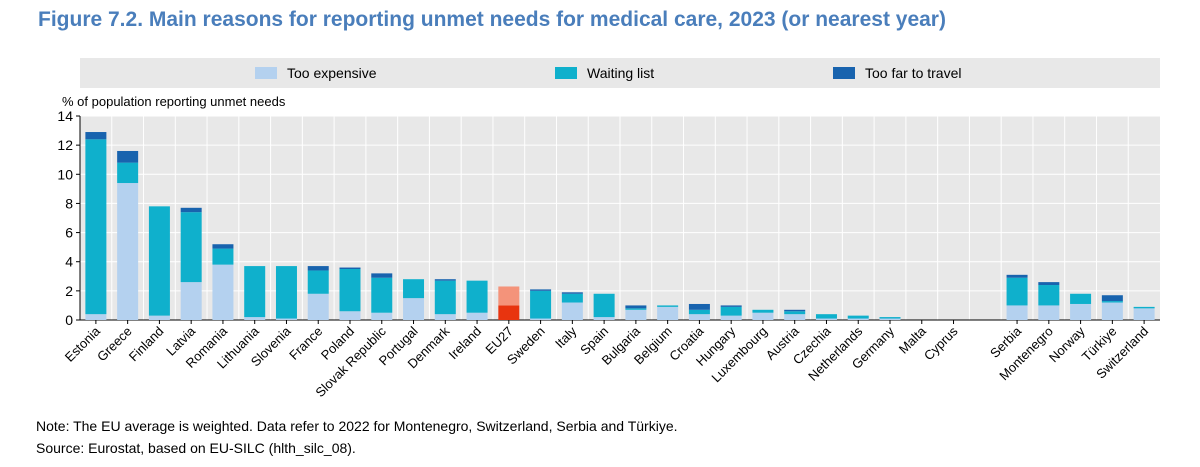  What do you see at coordinates (65, 145) in the screenshot?
I see `y-tick-label: 12` at bounding box center [65, 145].